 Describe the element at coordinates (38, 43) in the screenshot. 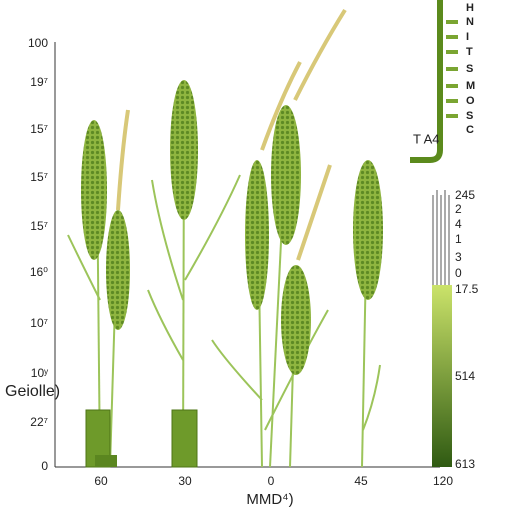

I see `y-label: 100` at that location.